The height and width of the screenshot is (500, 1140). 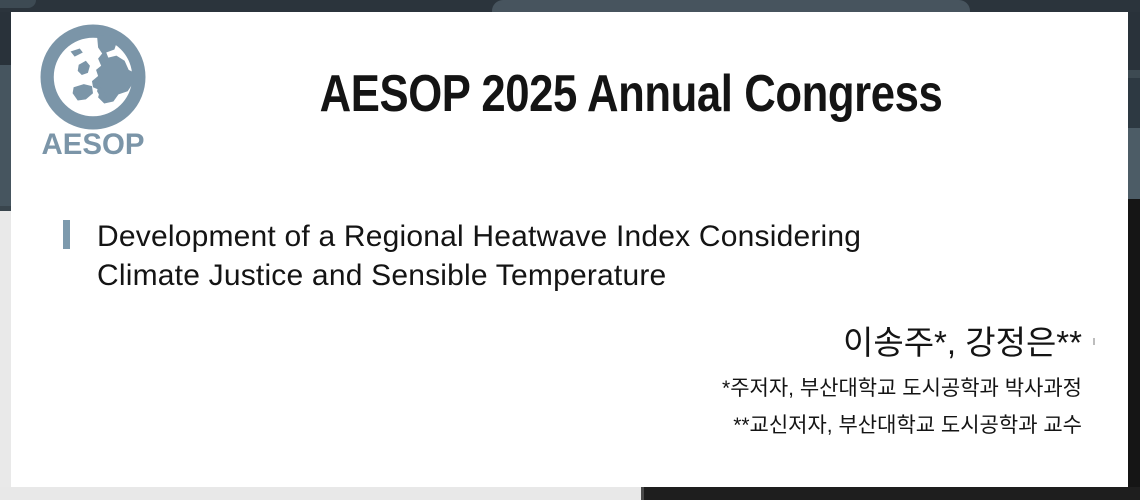 What do you see at coordinates (321, 493) in the screenshot?
I see `bottom-bar-gray` at bounding box center [321, 493].